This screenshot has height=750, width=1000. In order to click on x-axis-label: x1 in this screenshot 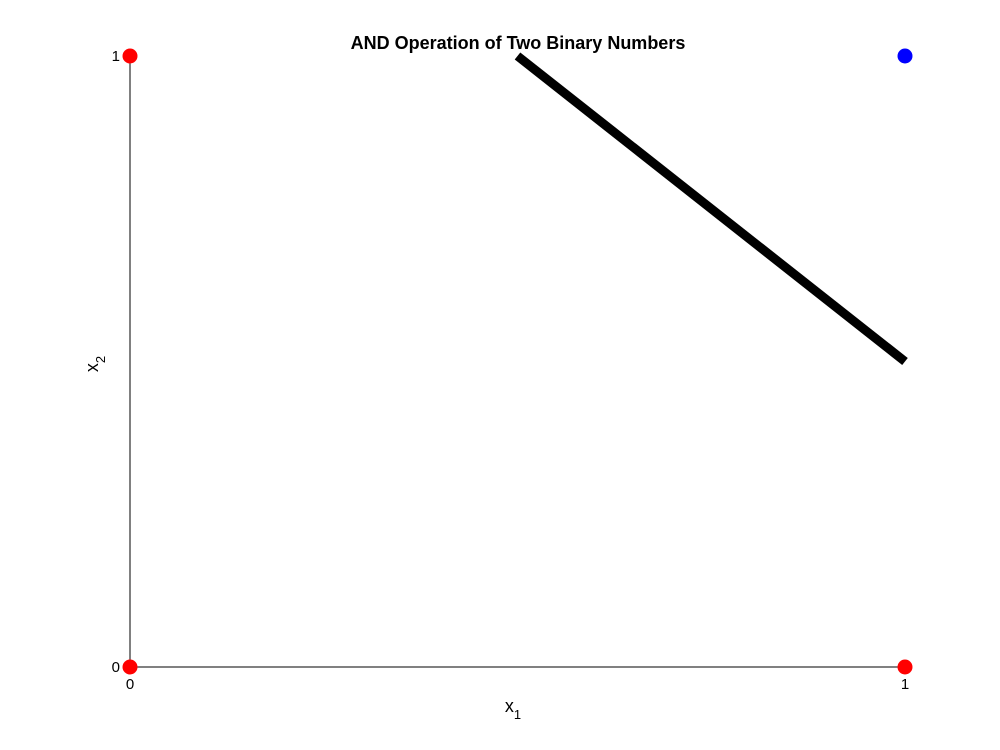, I will do `click(513, 709)`.